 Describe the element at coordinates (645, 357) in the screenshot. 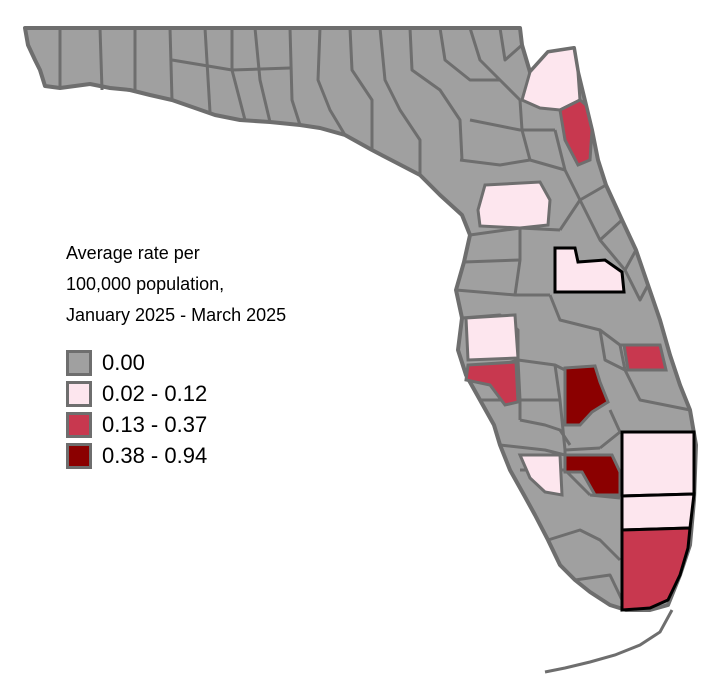

I see `county-indian-river` at that location.